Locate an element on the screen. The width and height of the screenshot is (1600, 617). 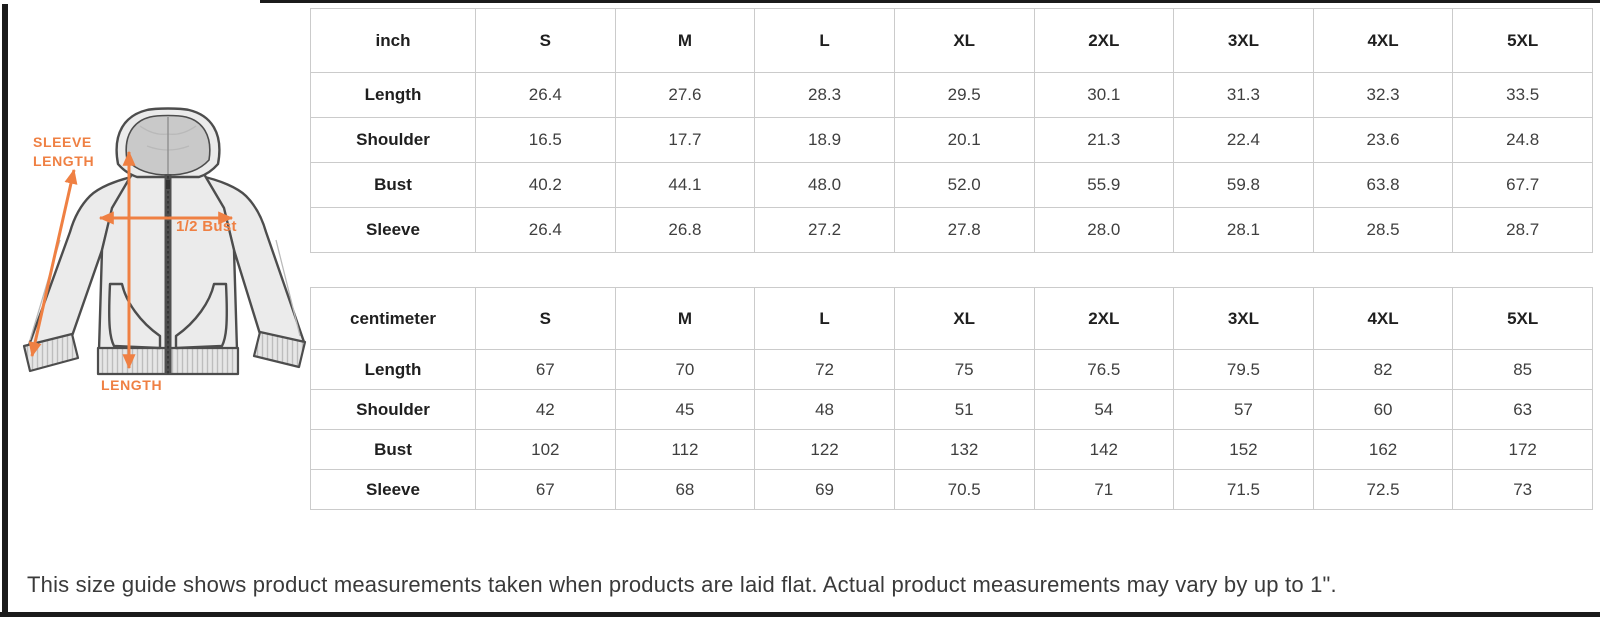
measurement-value-cell: 21.3 is located at coordinates (1104, 140).